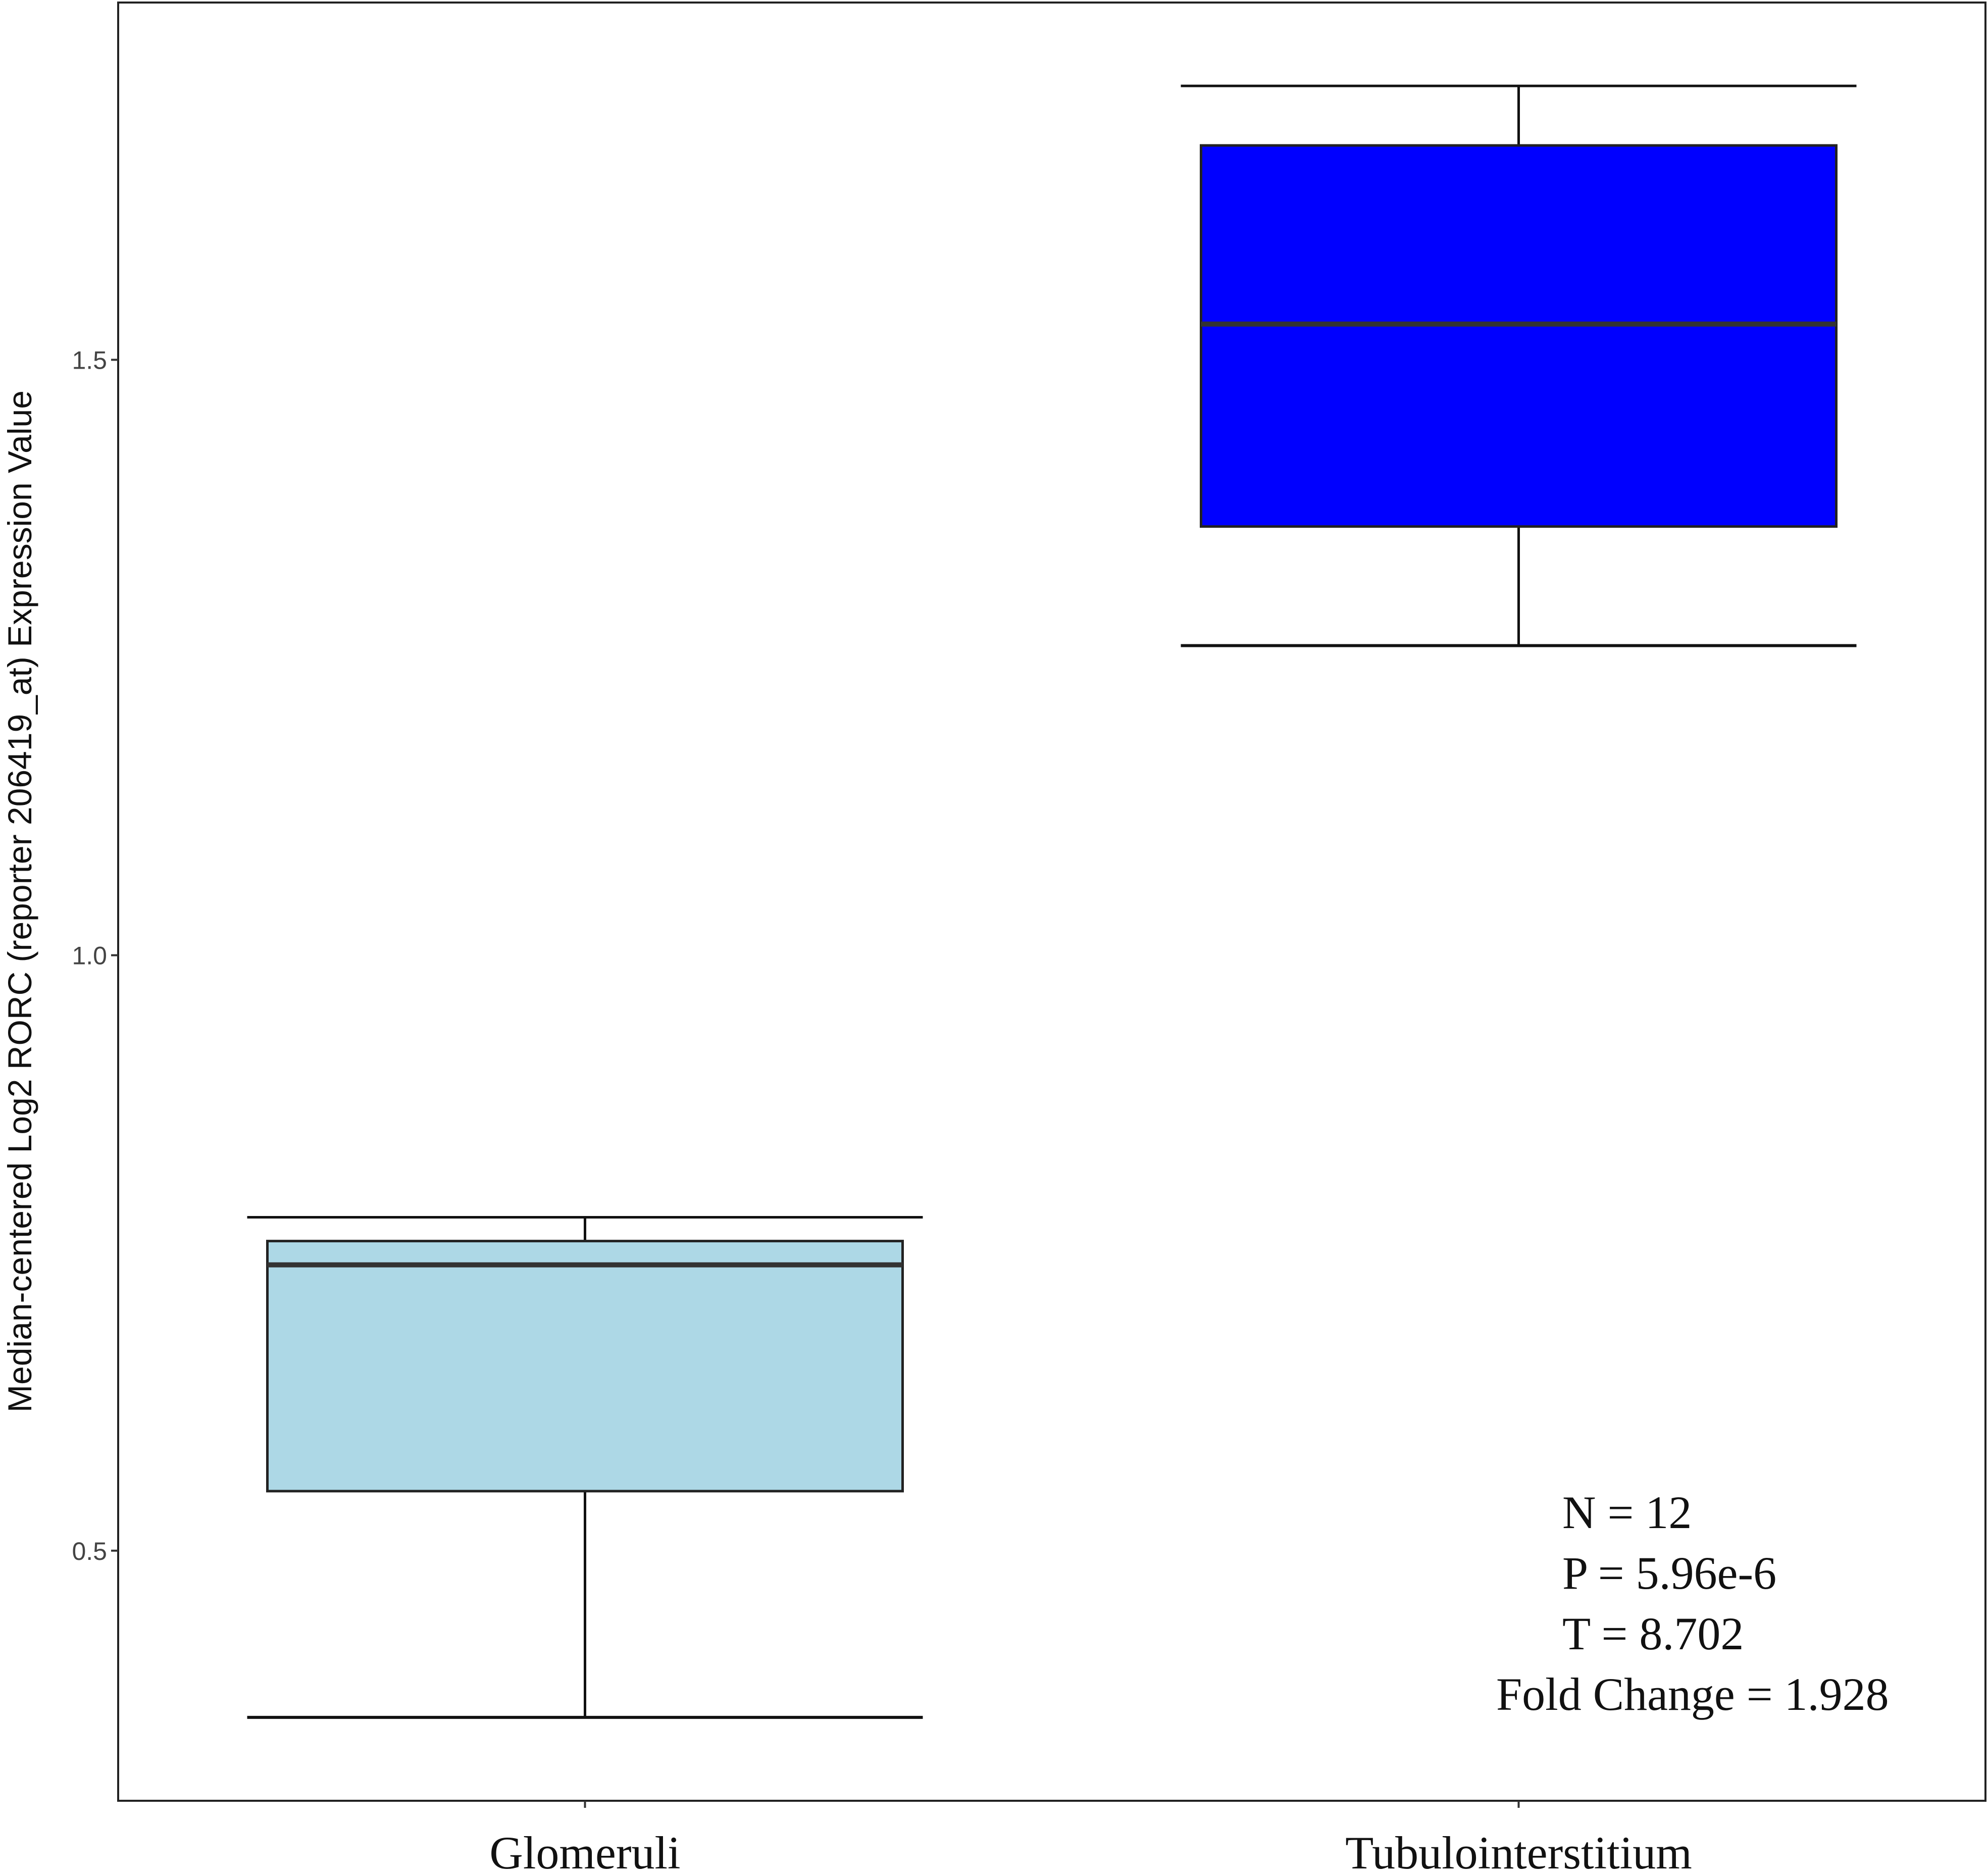  Describe the element at coordinates (1692, 1694) in the screenshot. I see `annotation: Fold Change = 1.928` at that location.